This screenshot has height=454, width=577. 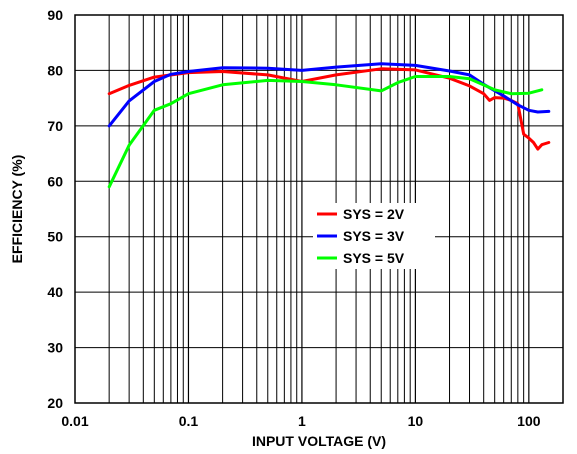 I want to click on series-line-sys-2v, so click(x=329, y=109).